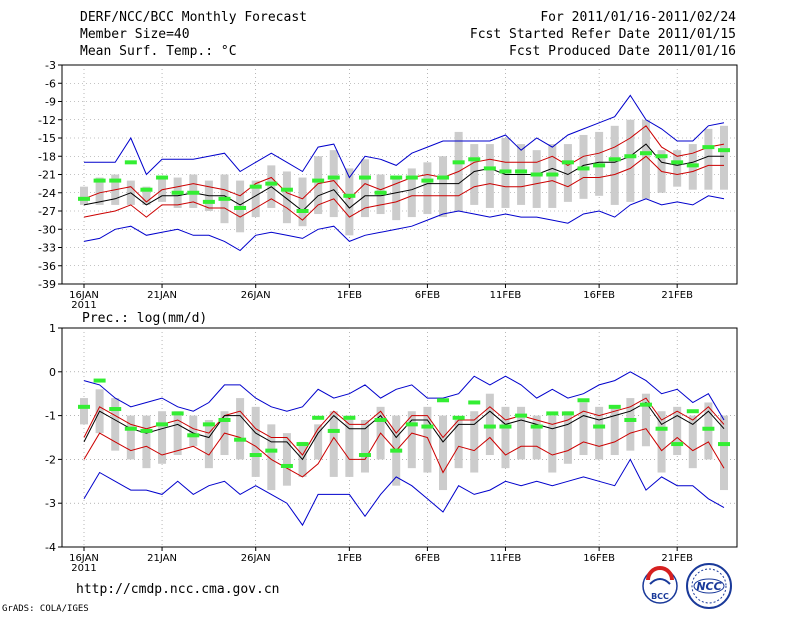 The width and height of the screenshot is (800, 618). I want to click on y-tick-label: -4, so click(50, 547).